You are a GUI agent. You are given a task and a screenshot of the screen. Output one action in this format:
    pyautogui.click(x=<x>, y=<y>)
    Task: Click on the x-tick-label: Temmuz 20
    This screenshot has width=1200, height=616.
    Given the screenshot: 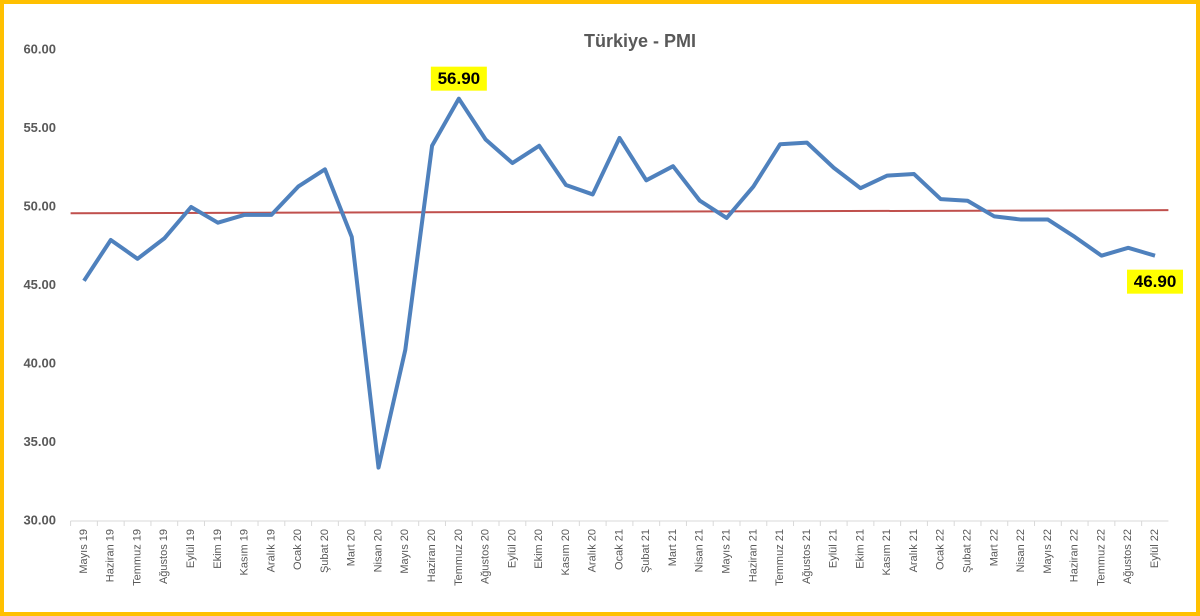 What is the action you would take?
    pyautogui.click(x=459, y=557)
    